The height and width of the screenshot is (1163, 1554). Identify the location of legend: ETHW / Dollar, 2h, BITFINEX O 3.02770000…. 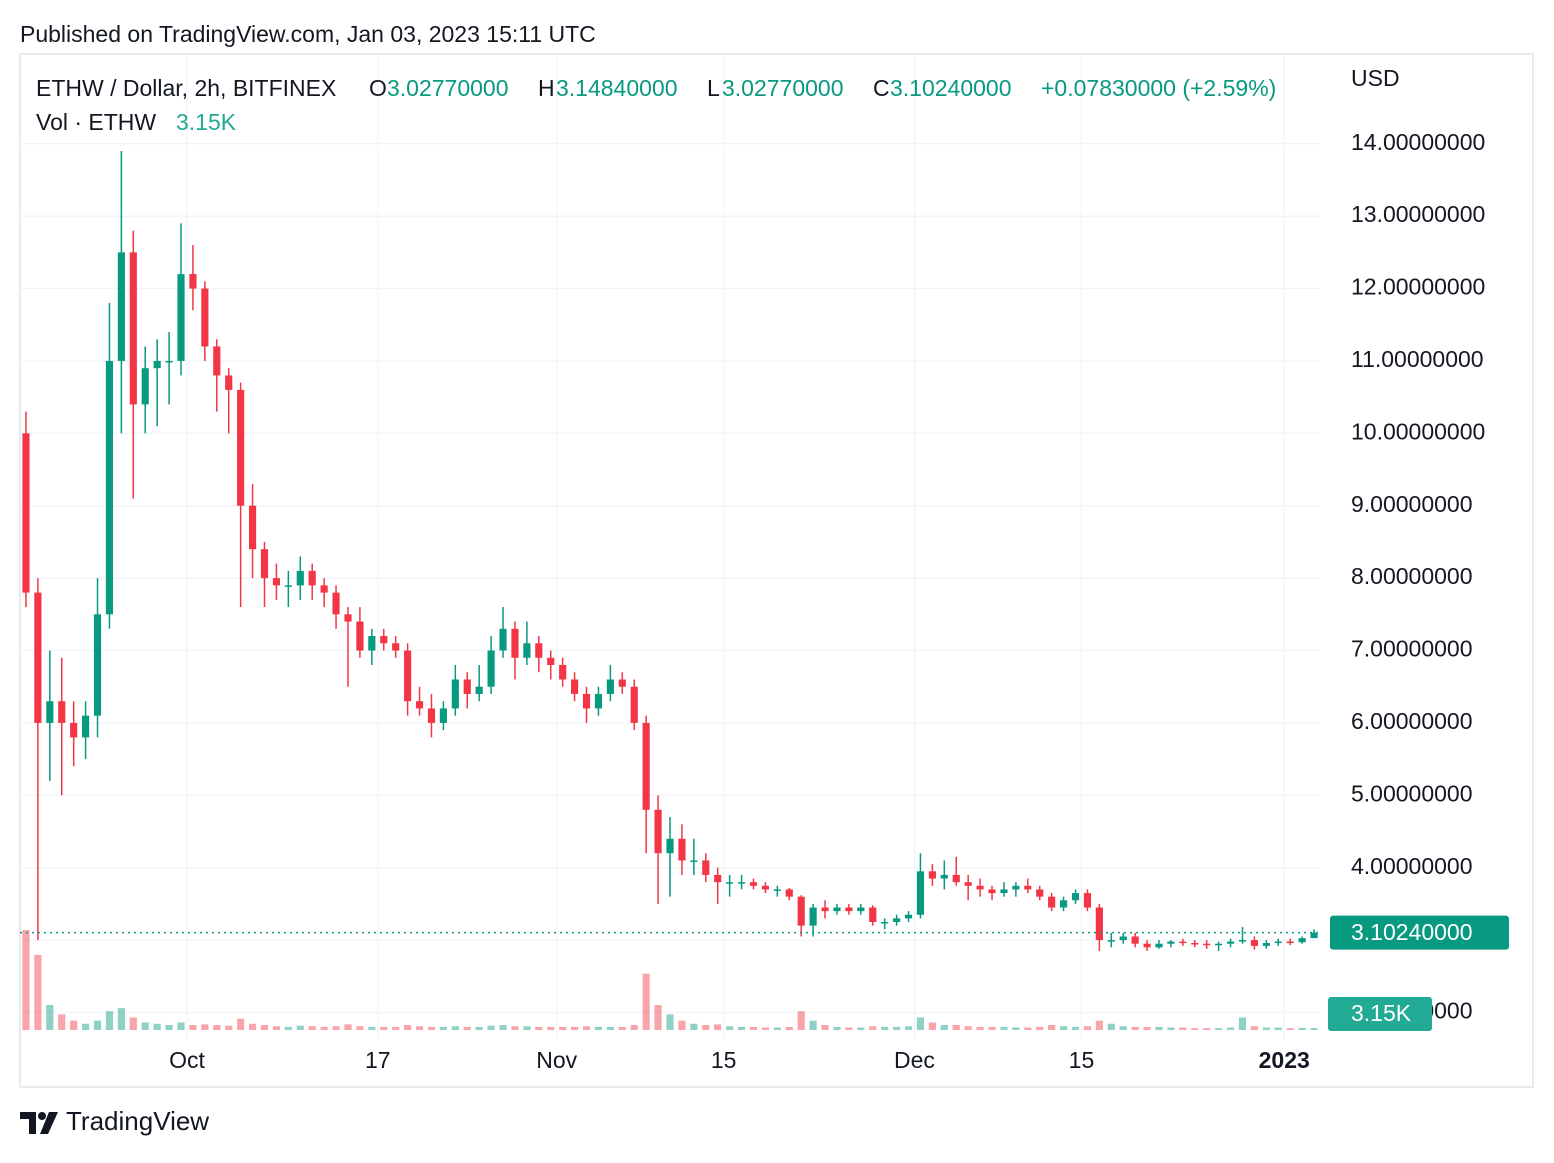
(656, 105).